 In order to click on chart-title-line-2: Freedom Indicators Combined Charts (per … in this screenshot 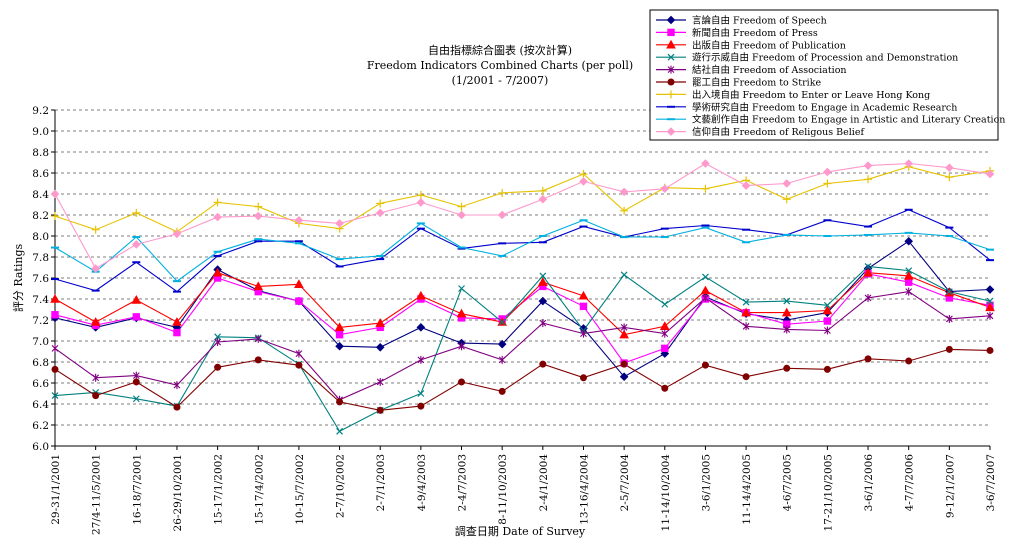, I will do `click(500, 65)`.